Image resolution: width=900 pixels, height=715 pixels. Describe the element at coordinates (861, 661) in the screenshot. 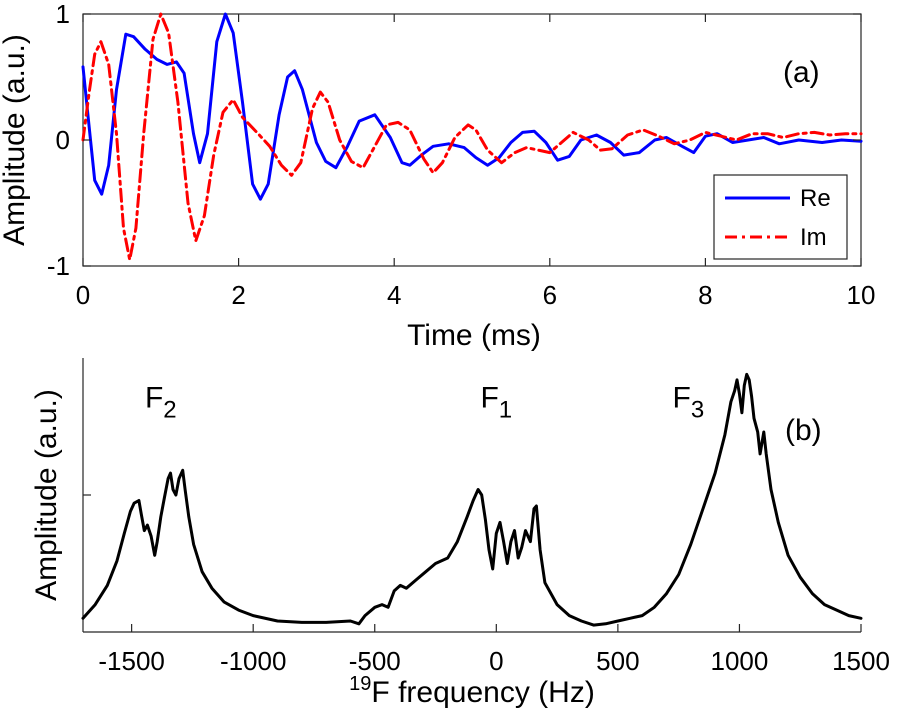

I see `x-tick-label: 1500` at that location.